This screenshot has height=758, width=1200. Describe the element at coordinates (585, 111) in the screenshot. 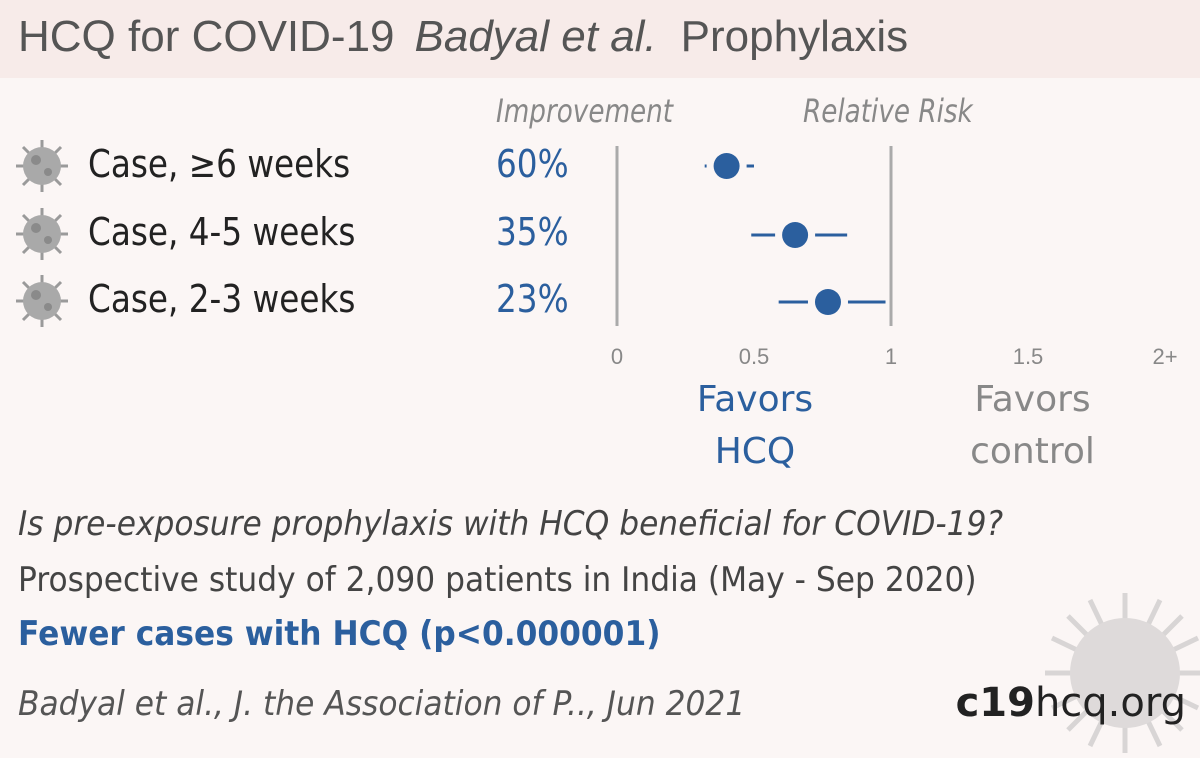

I see `improvement-header: Improvement` at that location.